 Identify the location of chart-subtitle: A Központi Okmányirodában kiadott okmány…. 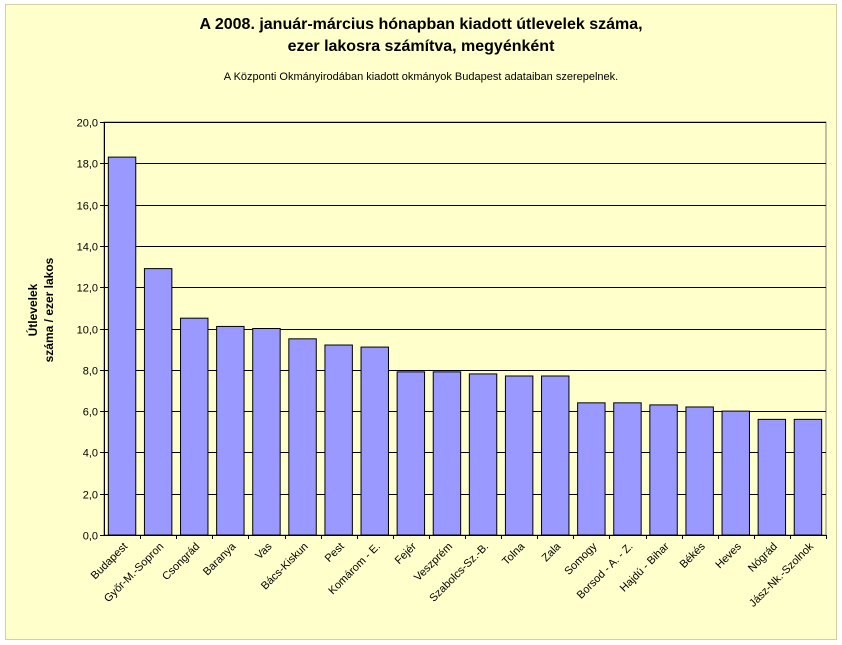
(421, 77).